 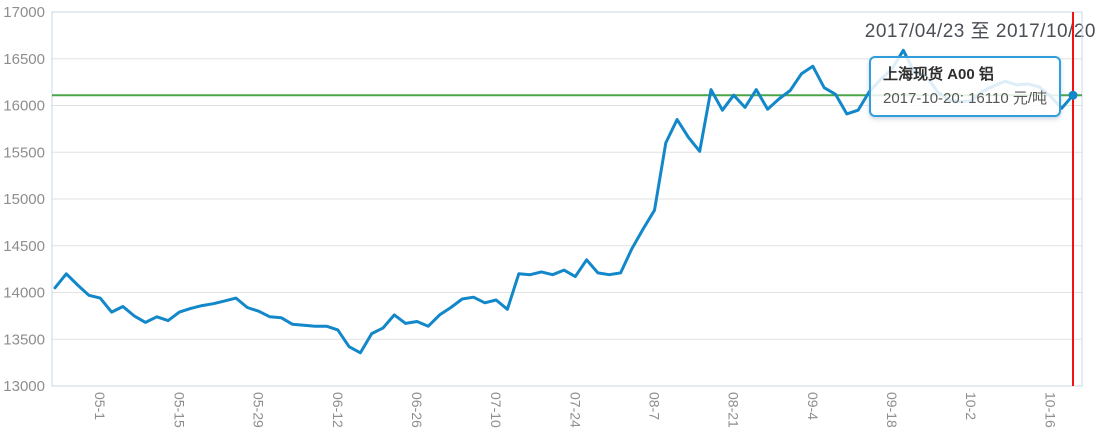 What do you see at coordinates (1073, 95) in the screenshot?
I see `last-point-dot` at bounding box center [1073, 95].